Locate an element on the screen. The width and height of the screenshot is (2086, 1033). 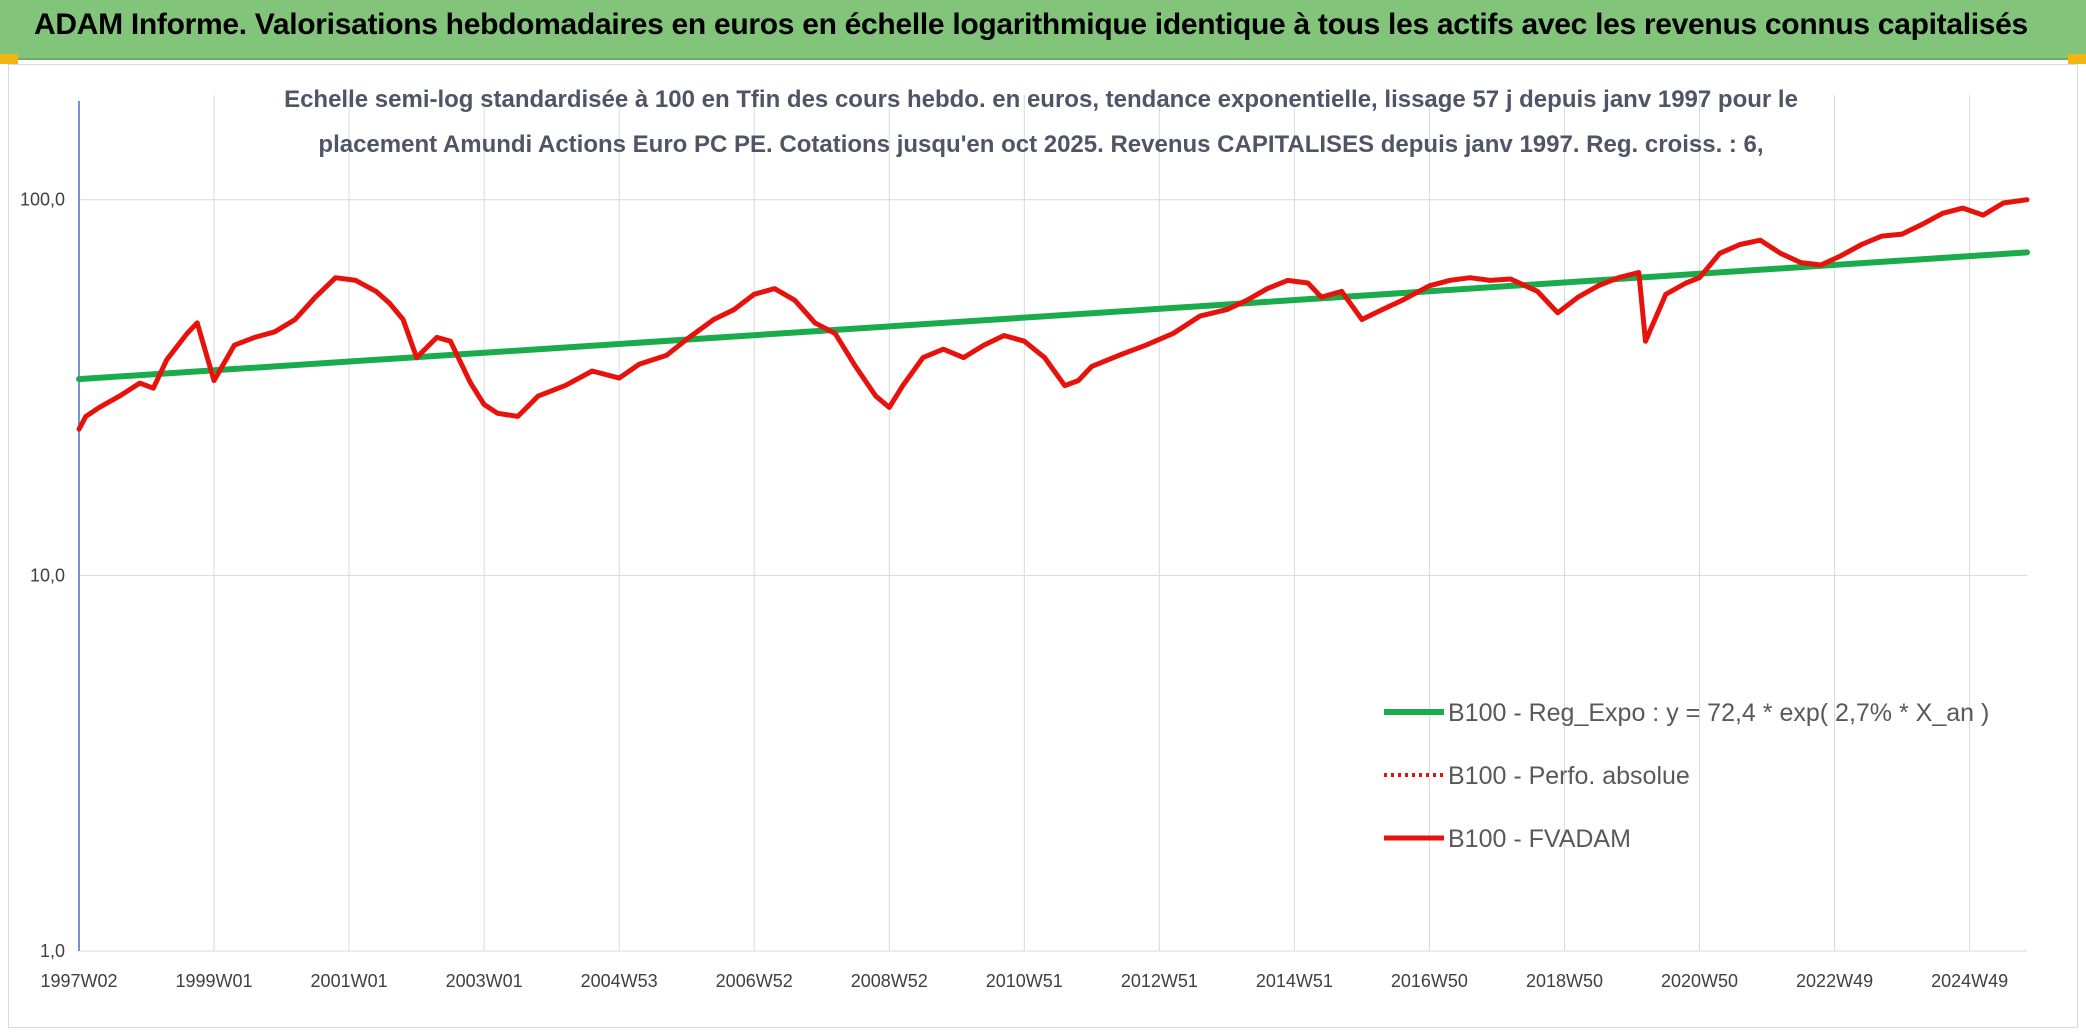
x-tick-label: 2020W50 is located at coordinates (1699, 981).